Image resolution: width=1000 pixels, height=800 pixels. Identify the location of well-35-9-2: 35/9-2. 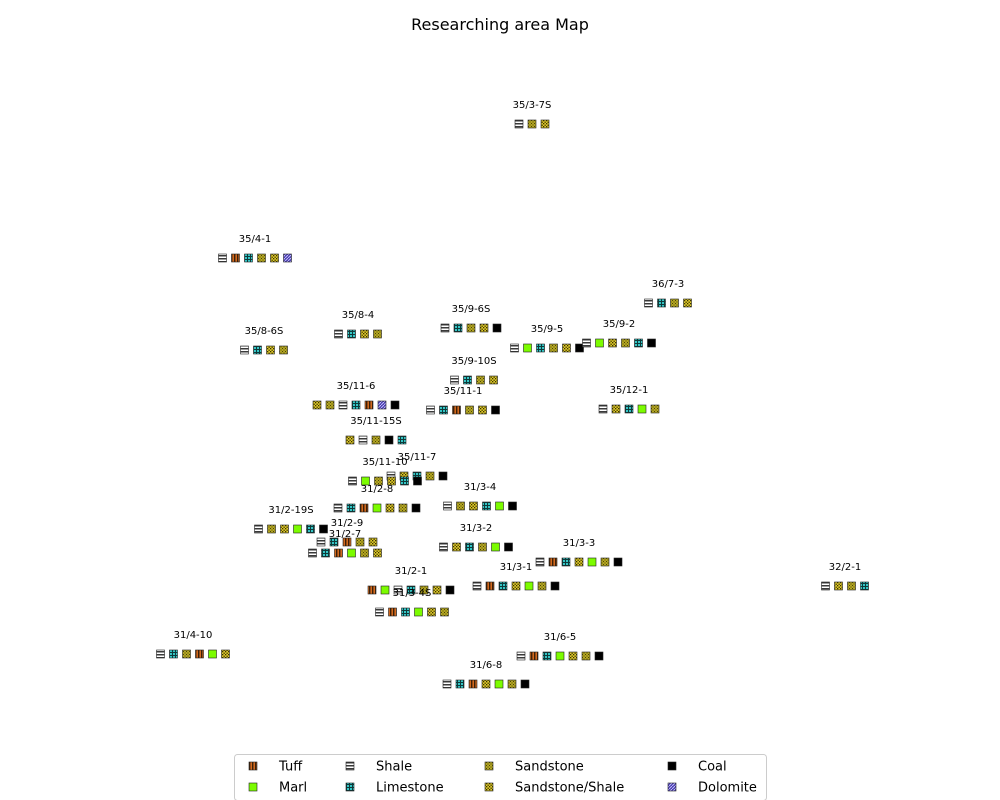
(619, 333).